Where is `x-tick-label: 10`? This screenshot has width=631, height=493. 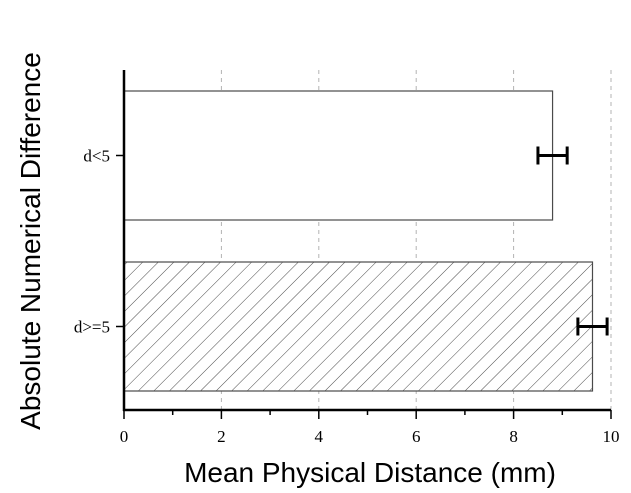
x-tick-label: 10 is located at coordinates (611, 436).